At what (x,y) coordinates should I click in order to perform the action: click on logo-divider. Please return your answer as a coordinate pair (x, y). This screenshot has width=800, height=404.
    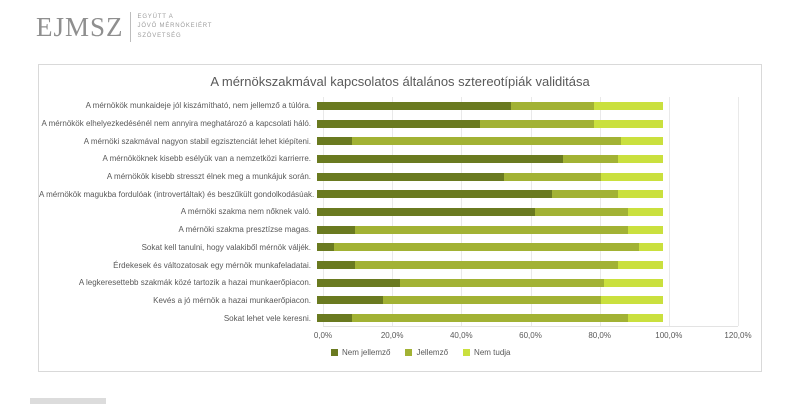
    Looking at the image, I should click on (130, 27).